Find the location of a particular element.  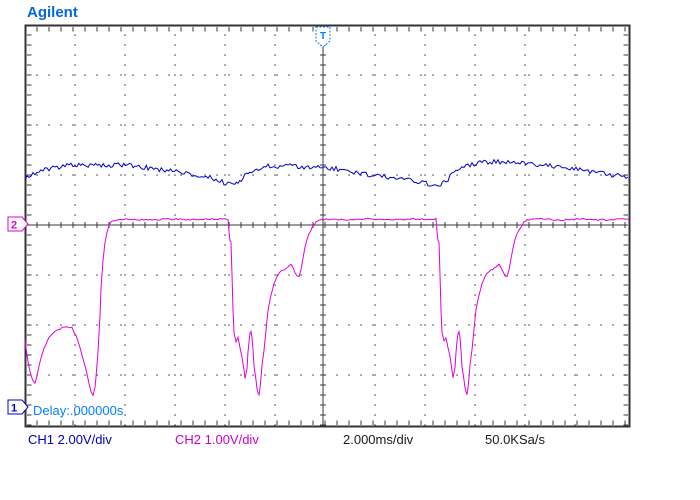

ch1-ground-marker: 1 is located at coordinates (18, 407).